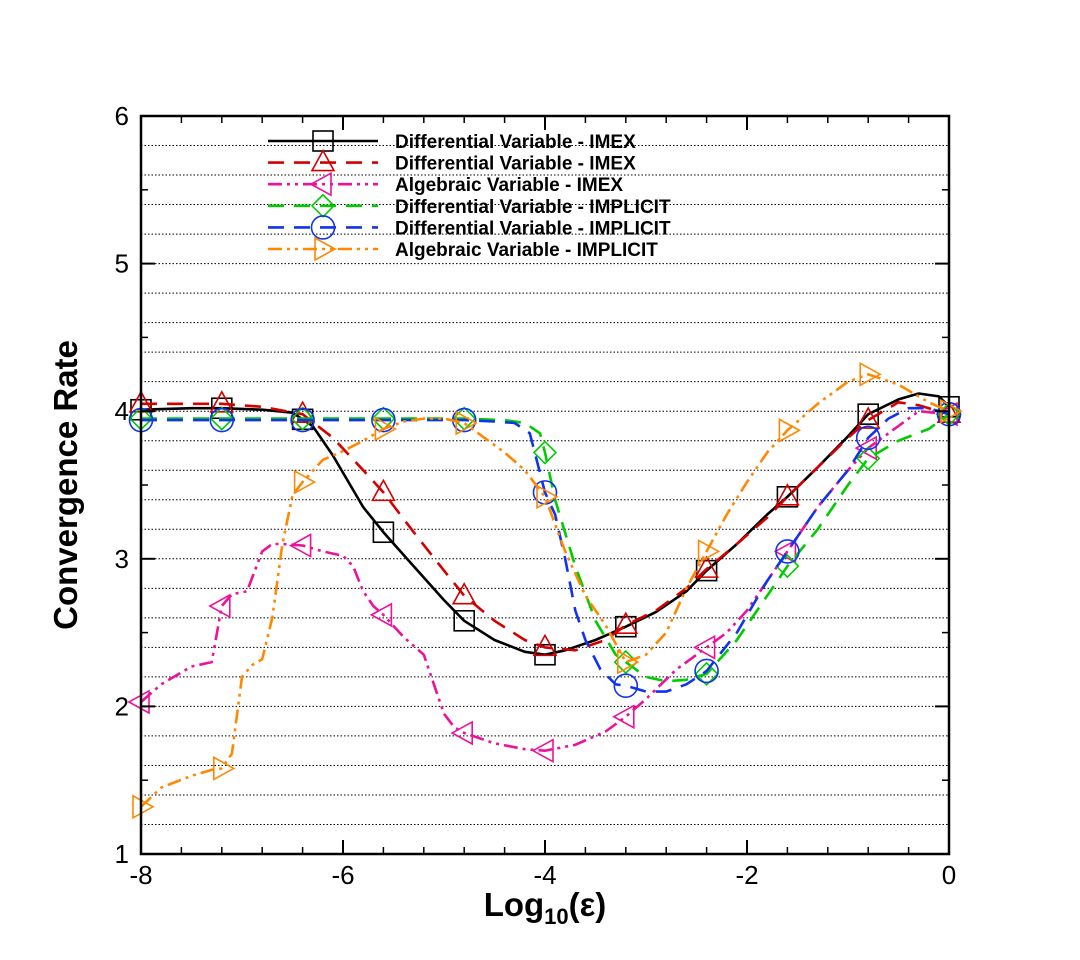 This screenshot has width=1080, height=960. I want to click on y-tick-label: 2, so click(122, 706).